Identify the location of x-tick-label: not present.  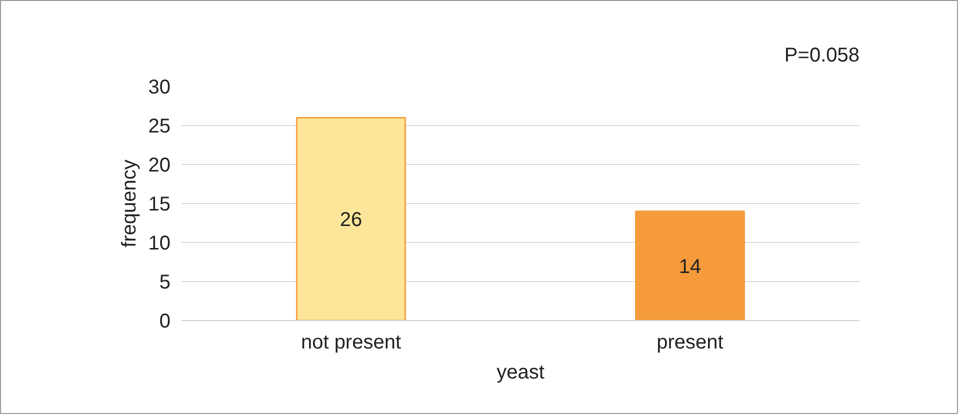
(351, 343).